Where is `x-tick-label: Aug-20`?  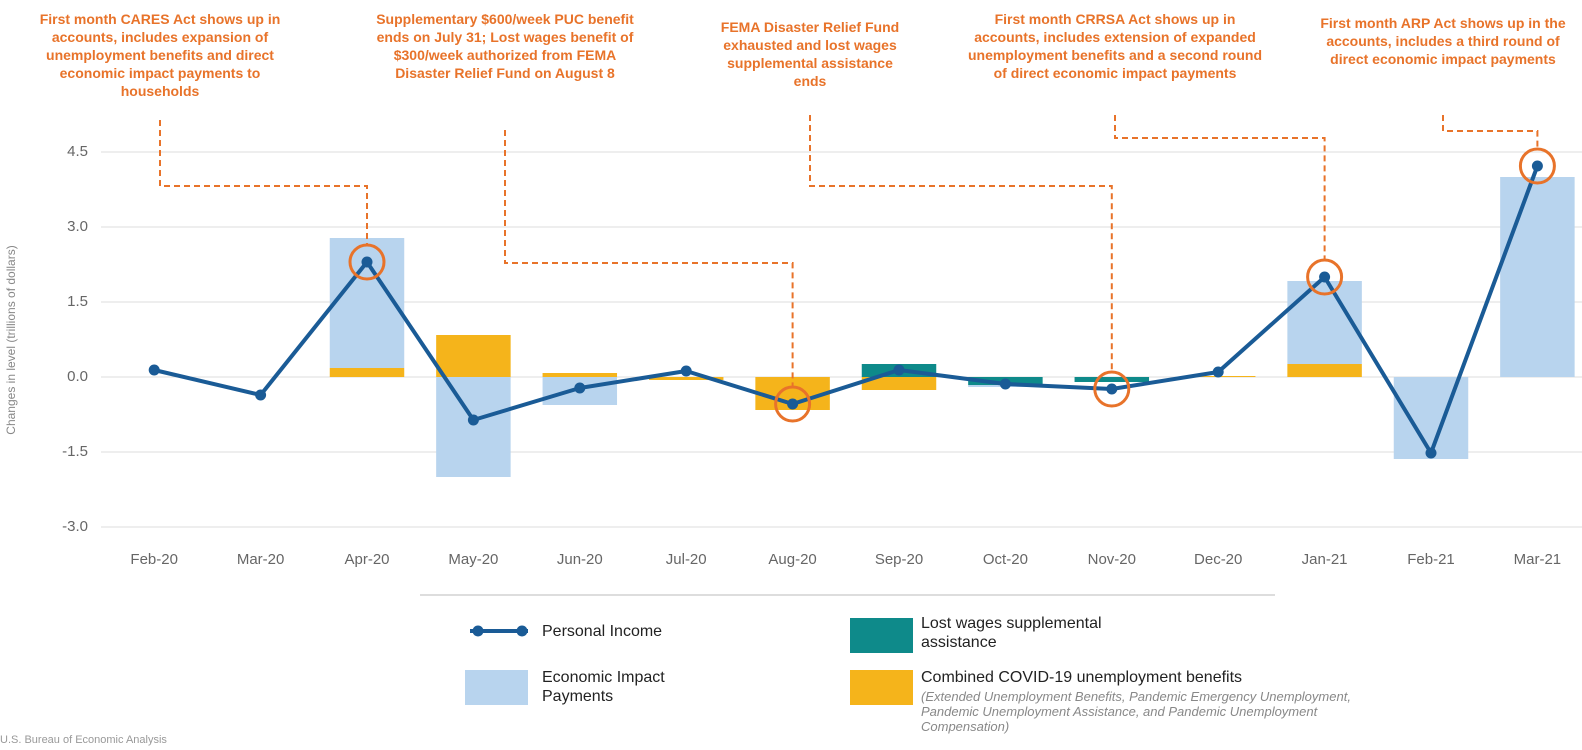
x-tick-label: Aug-20 is located at coordinates (792, 559).